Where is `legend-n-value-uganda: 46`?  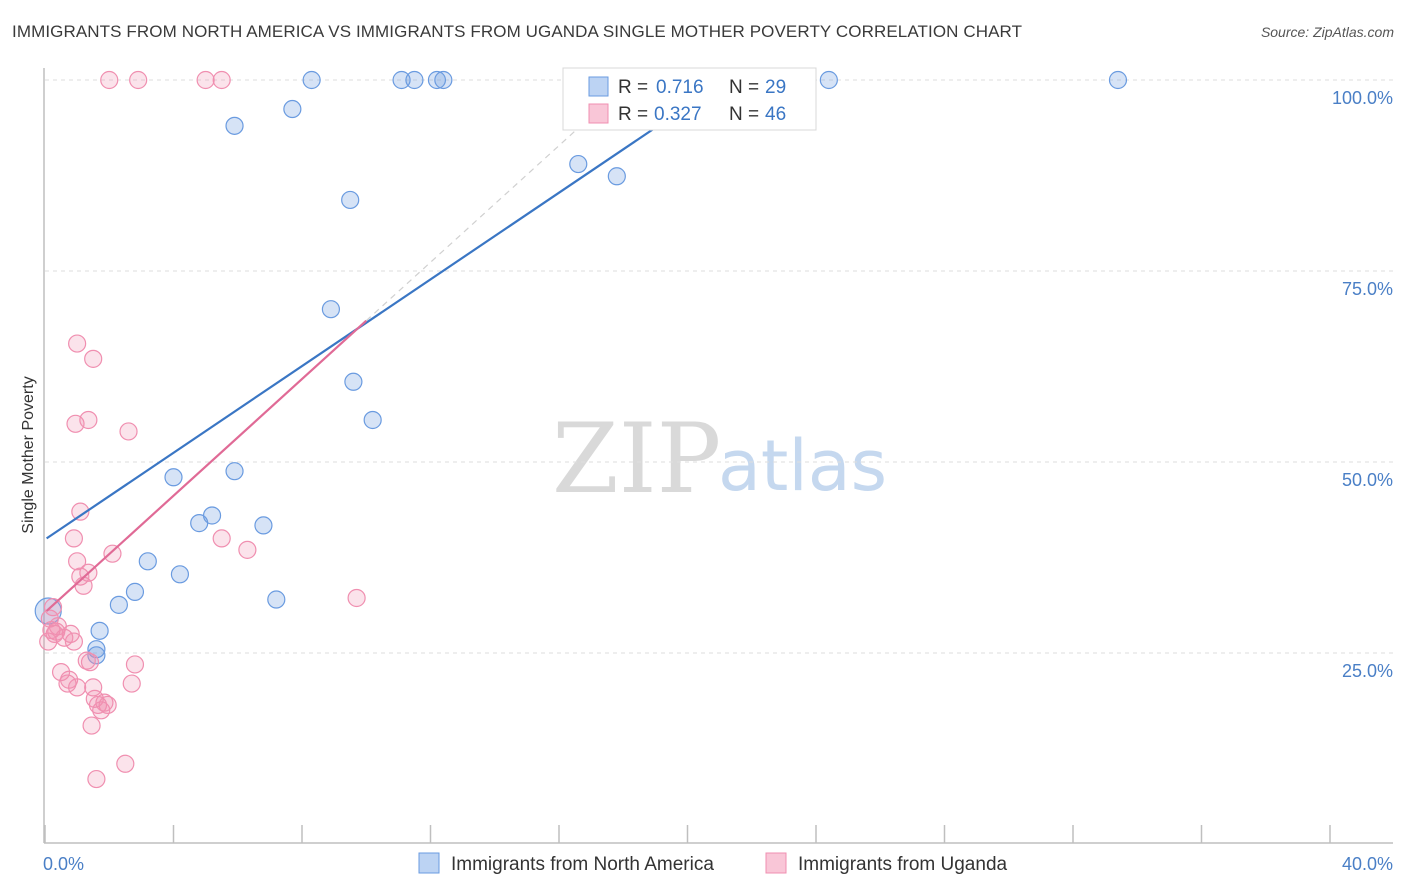 legend-n-value-uganda: 46 is located at coordinates (775, 114).